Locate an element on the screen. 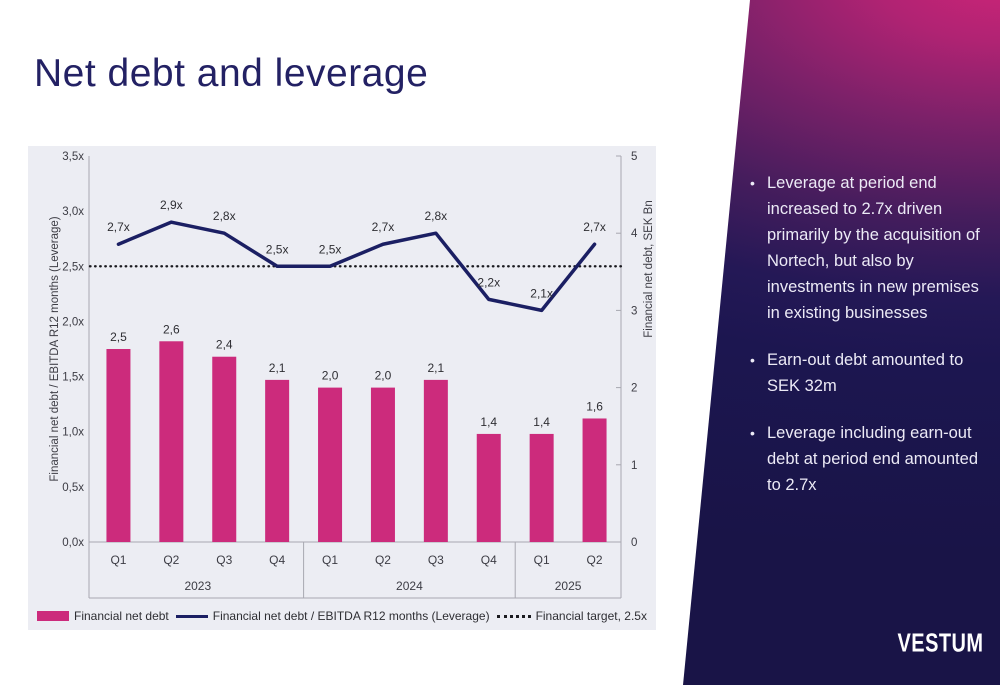 The width and height of the screenshot is (1000, 685). svg-text: 2,1x is located at coordinates (541, 293).